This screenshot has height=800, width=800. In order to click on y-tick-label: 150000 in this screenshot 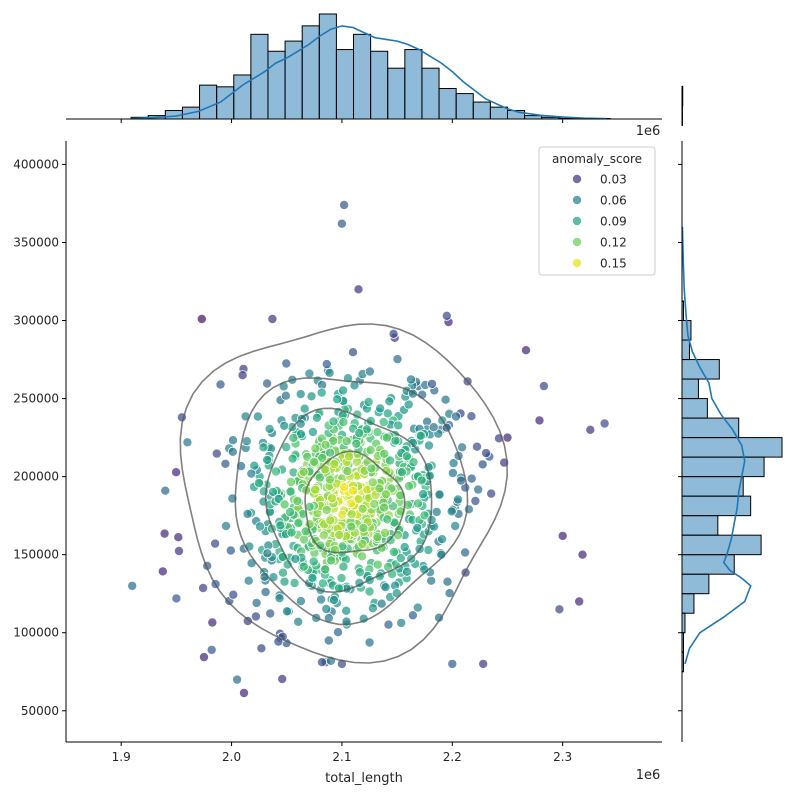, I will do `click(36, 555)`.